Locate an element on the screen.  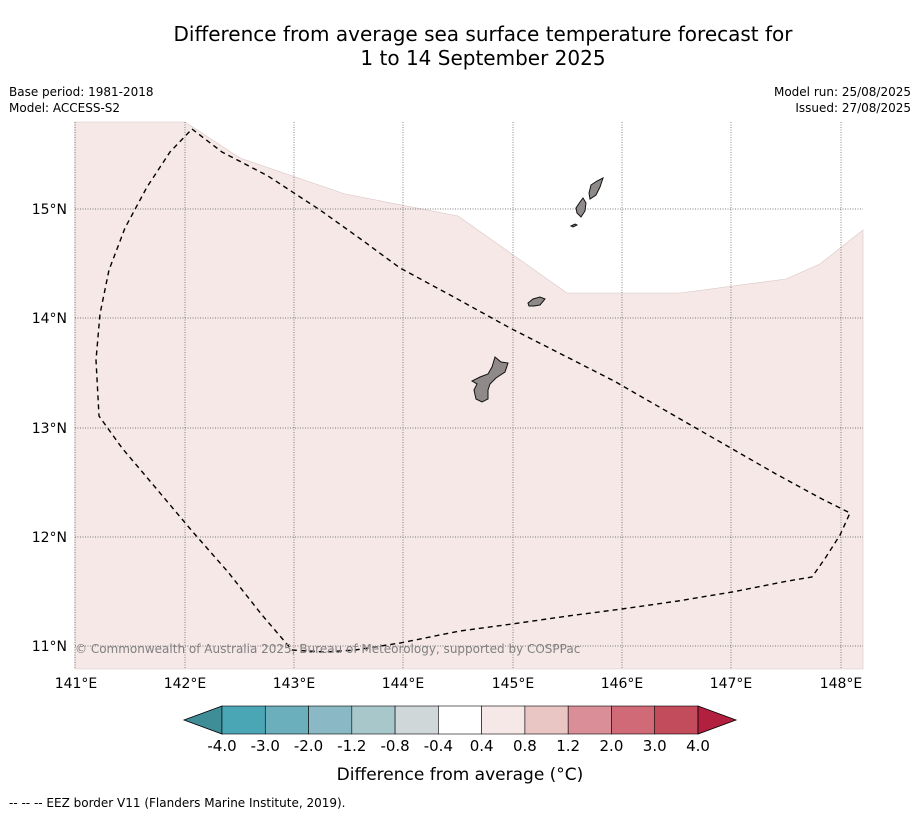
issued-date: Issued: 27/08/2025 is located at coordinates (853, 108).